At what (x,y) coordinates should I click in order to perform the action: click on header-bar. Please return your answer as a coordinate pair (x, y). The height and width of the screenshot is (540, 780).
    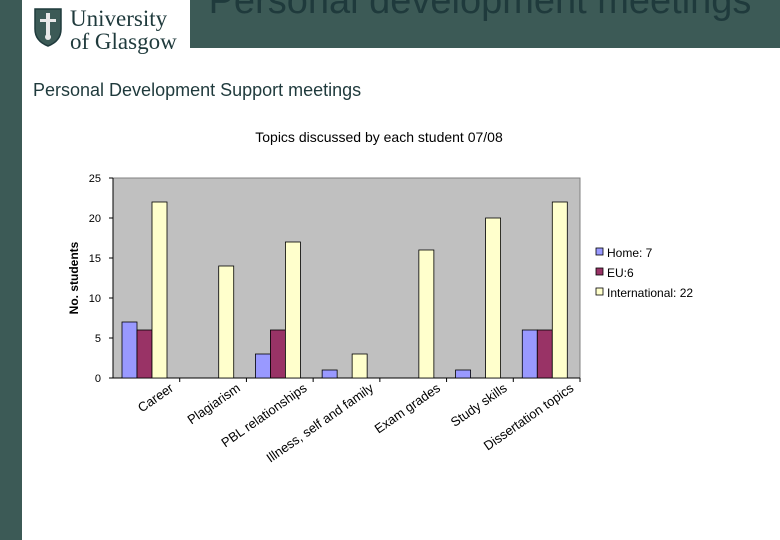
    Looking at the image, I should click on (485, 24).